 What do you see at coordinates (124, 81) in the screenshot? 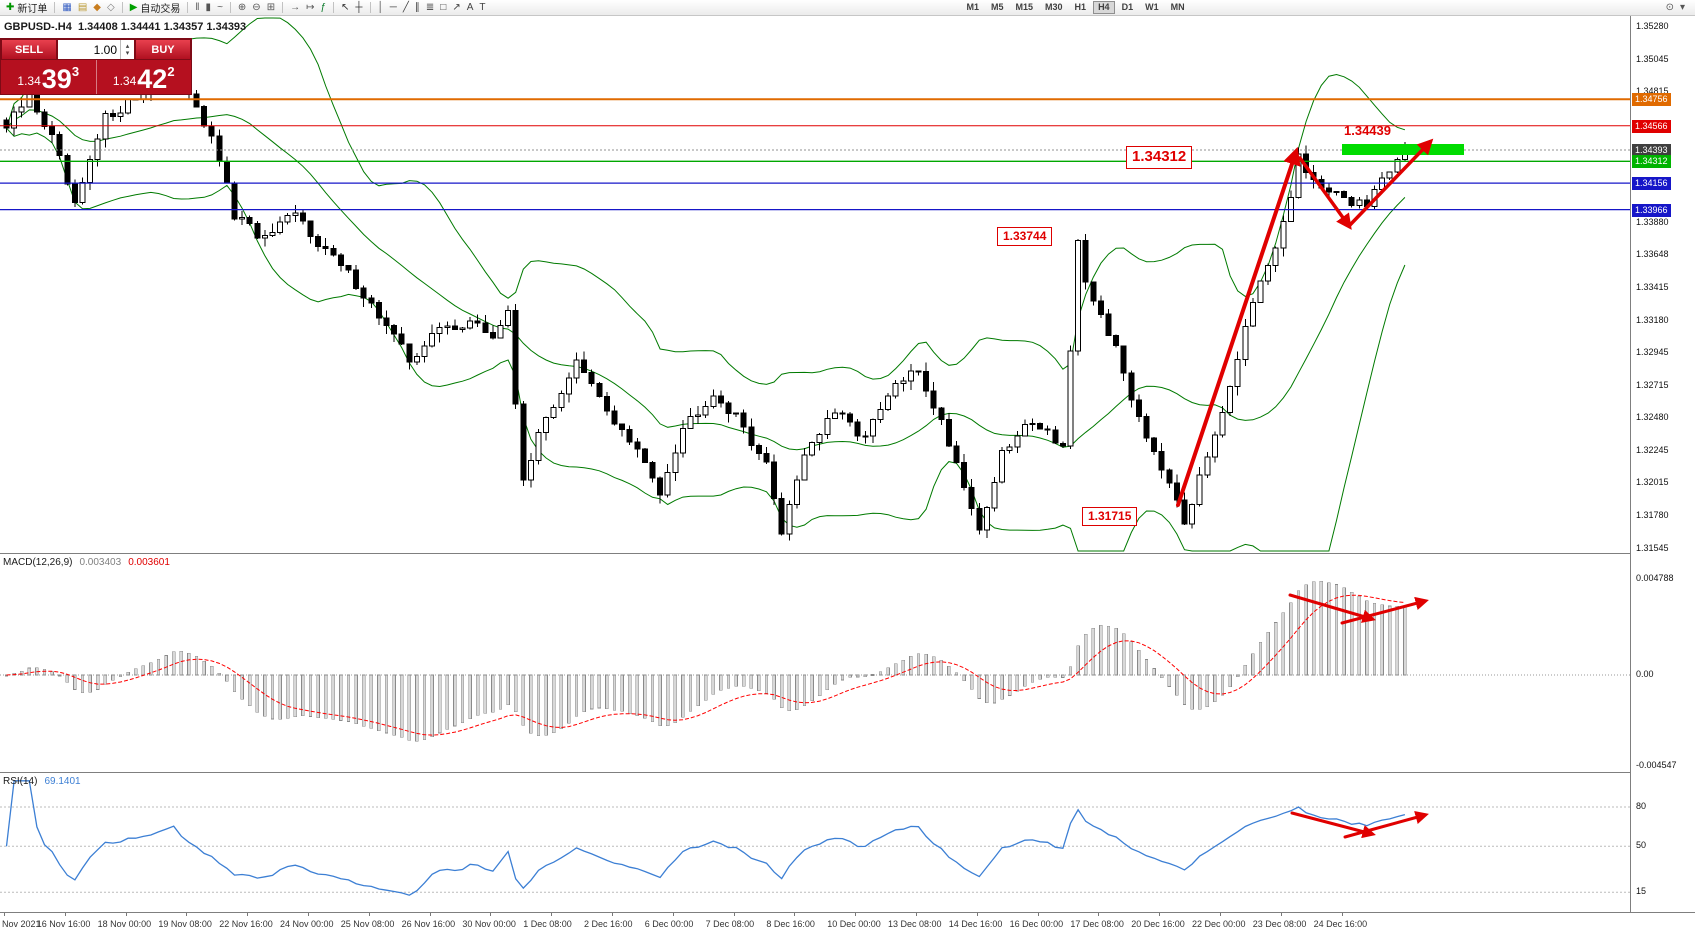
I see `ask-price-small: 1.34` at bounding box center [124, 81].